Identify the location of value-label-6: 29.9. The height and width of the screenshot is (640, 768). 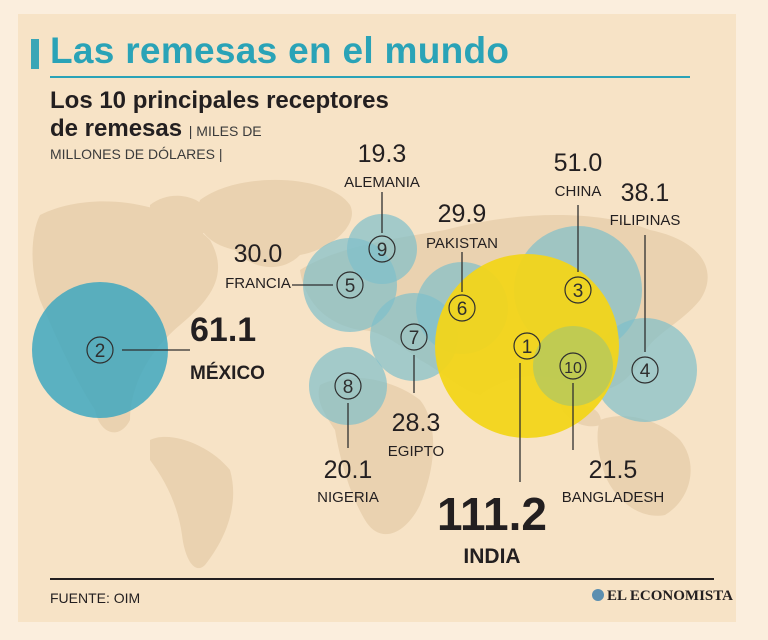
(462, 214).